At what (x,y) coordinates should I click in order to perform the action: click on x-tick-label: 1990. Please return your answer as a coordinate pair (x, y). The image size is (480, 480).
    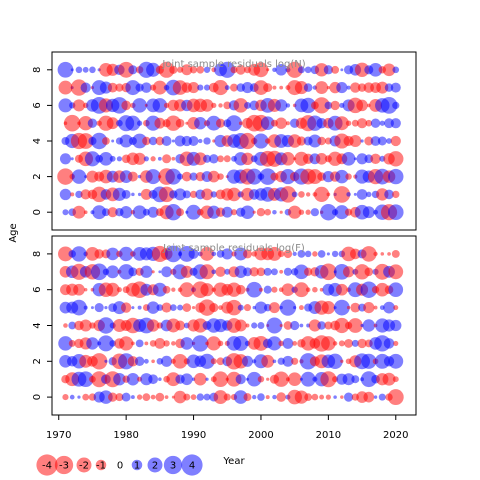
    Looking at the image, I should click on (193, 435).